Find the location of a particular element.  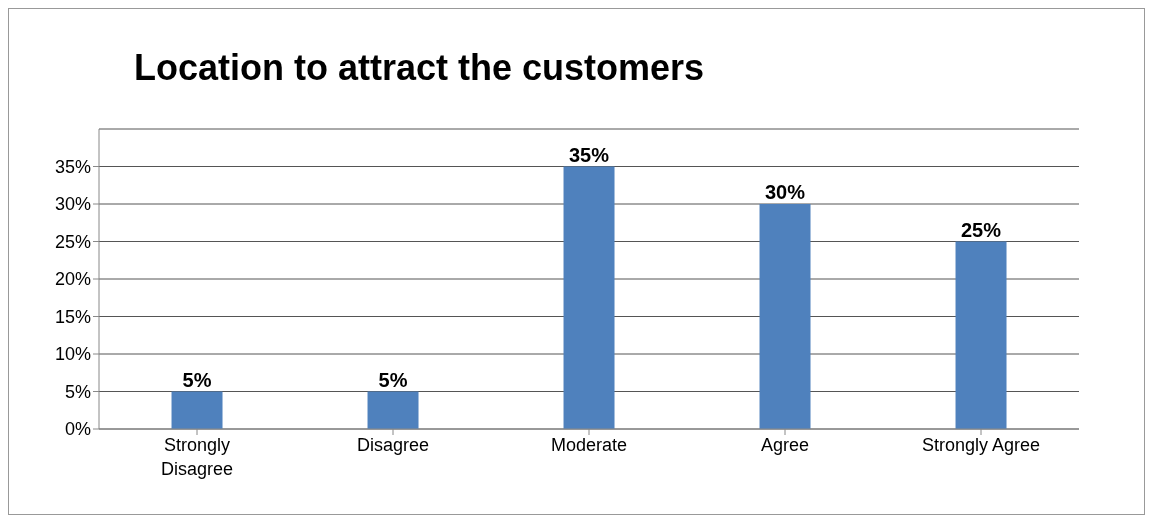

y-tick-label: 5% is located at coordinates (77, 391).